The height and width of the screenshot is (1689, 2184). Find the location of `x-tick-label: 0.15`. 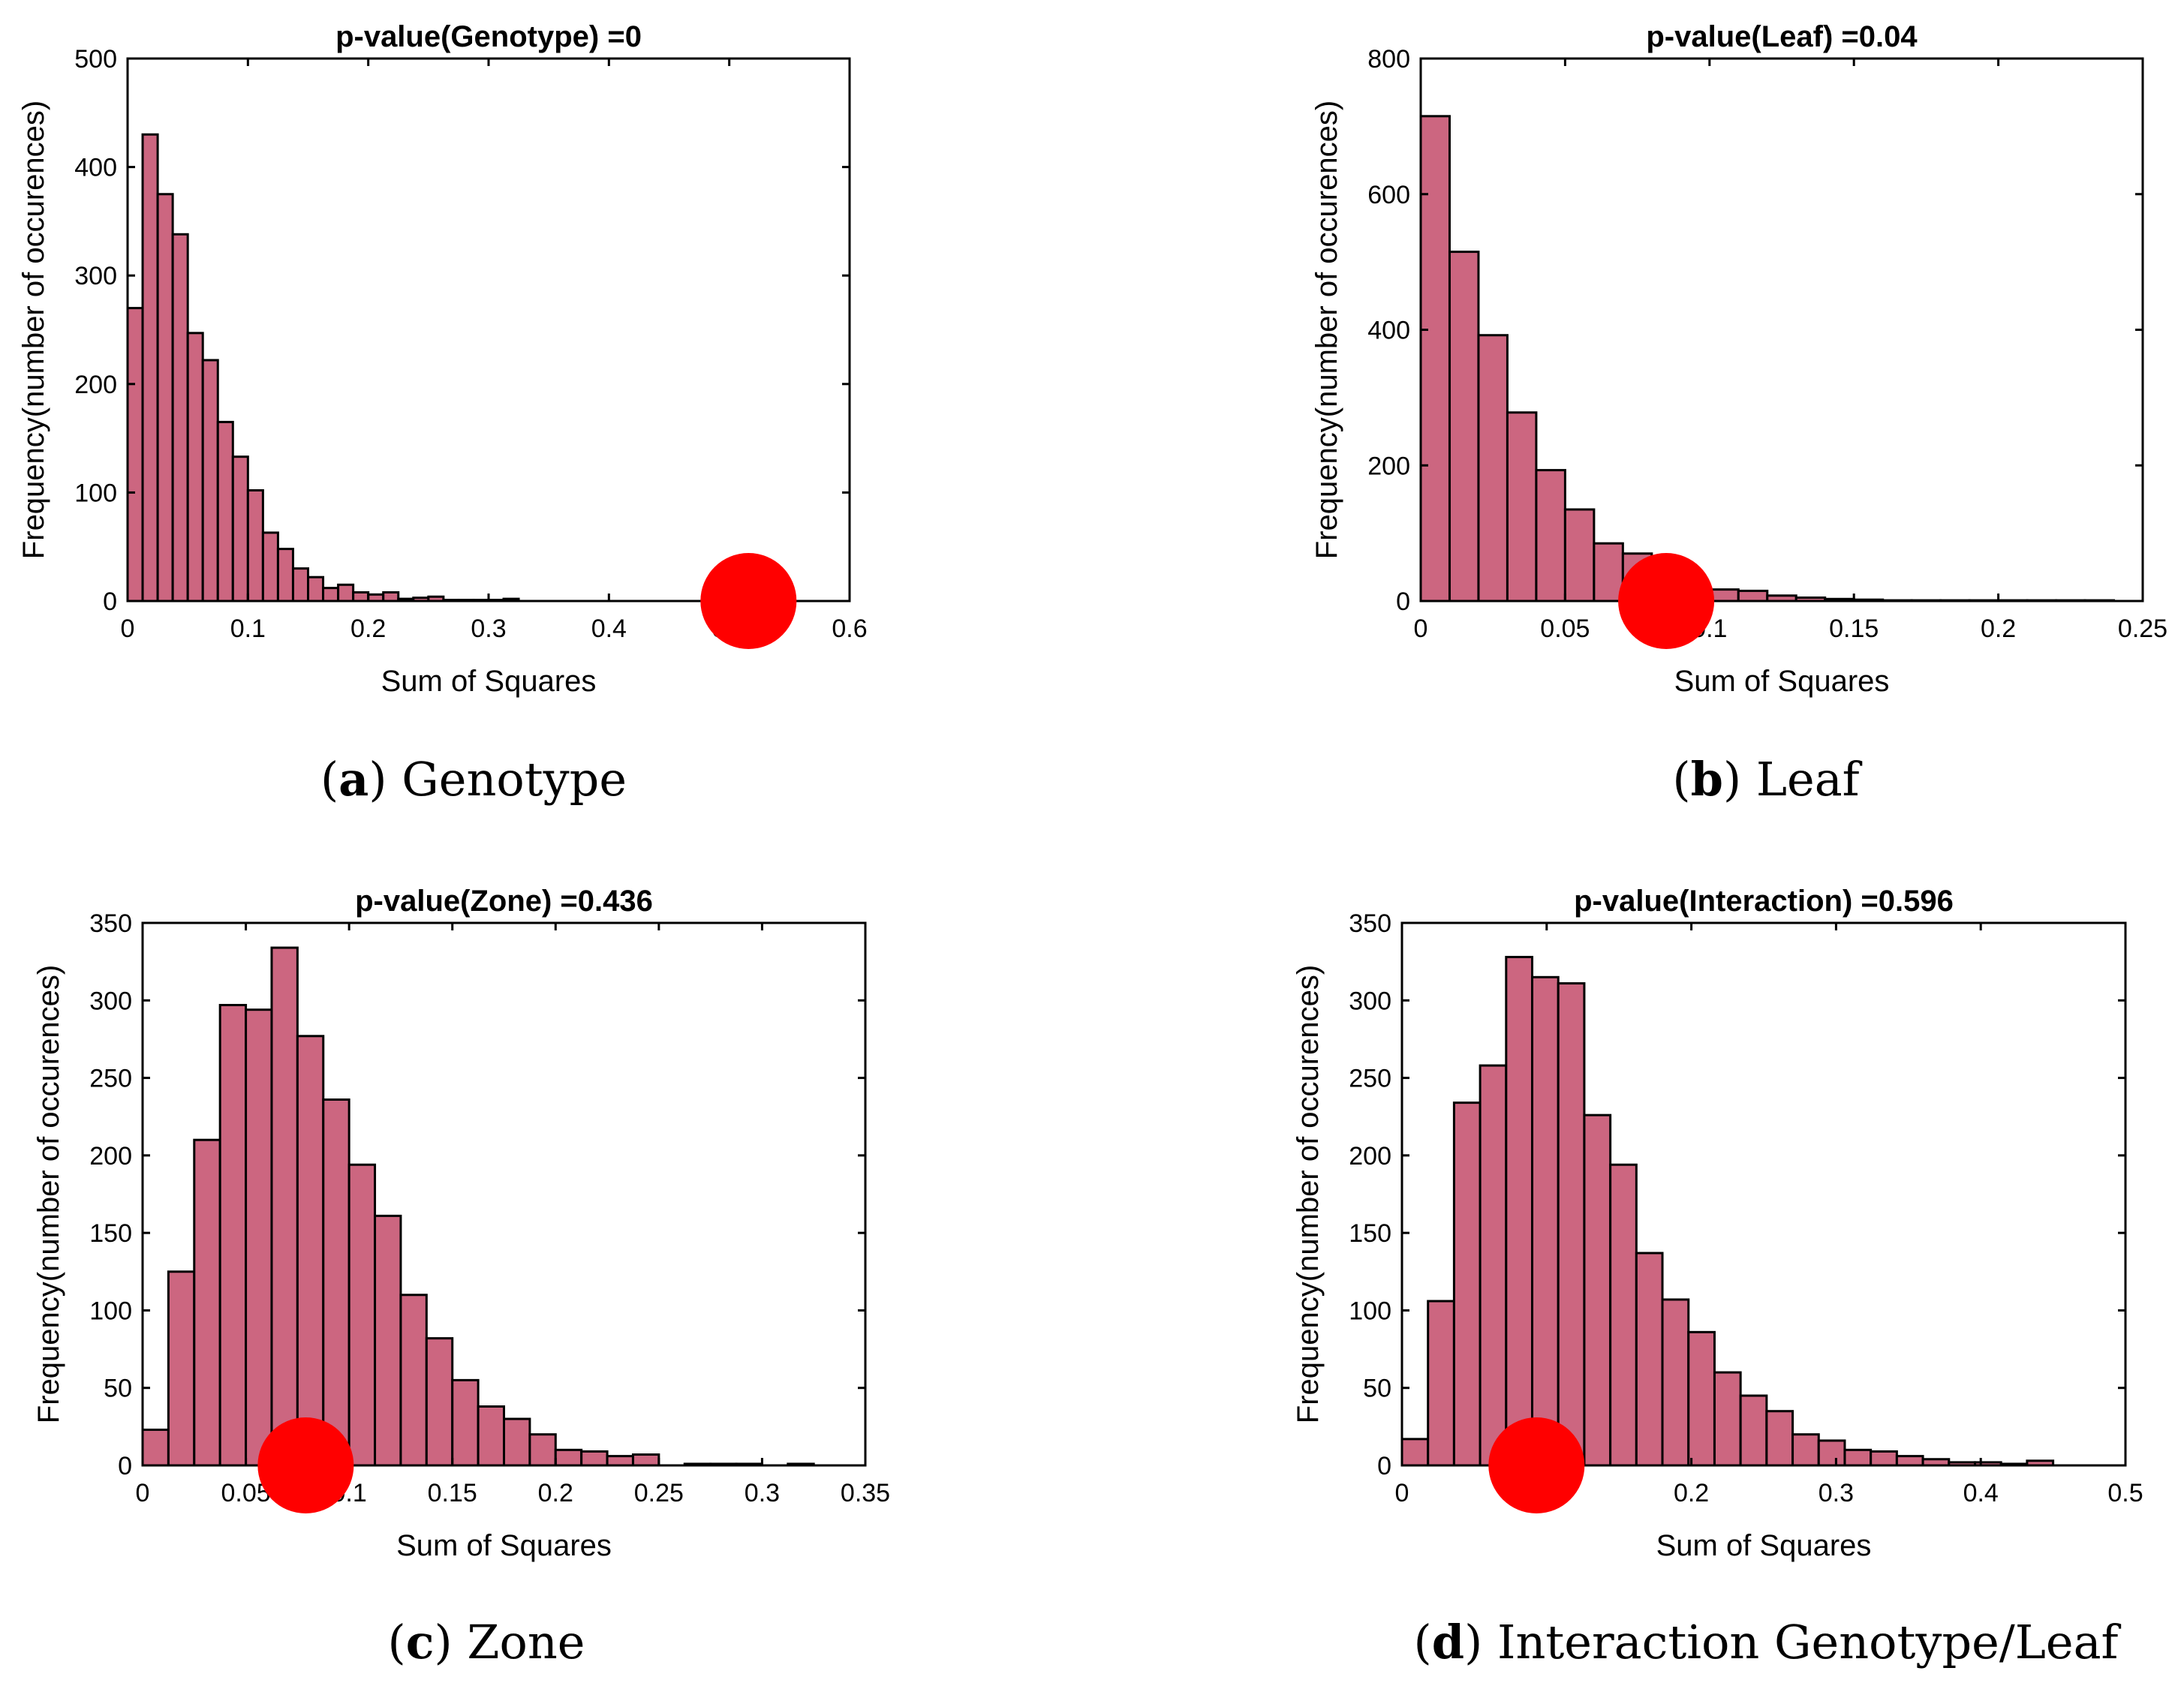

x-tick-label: 0.15 is located at coordinates (1854, 629).